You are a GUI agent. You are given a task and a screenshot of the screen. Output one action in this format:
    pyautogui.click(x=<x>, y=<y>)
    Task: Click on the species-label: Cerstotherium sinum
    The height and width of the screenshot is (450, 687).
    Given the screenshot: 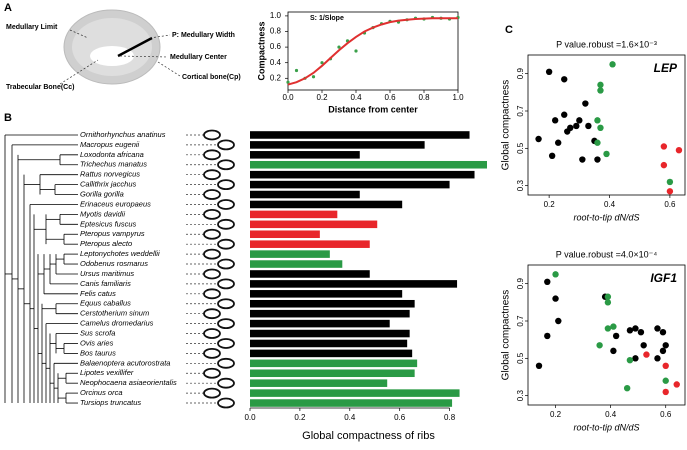 What is the action you would take?
    pyautogui.click(x=114, y=313)
    